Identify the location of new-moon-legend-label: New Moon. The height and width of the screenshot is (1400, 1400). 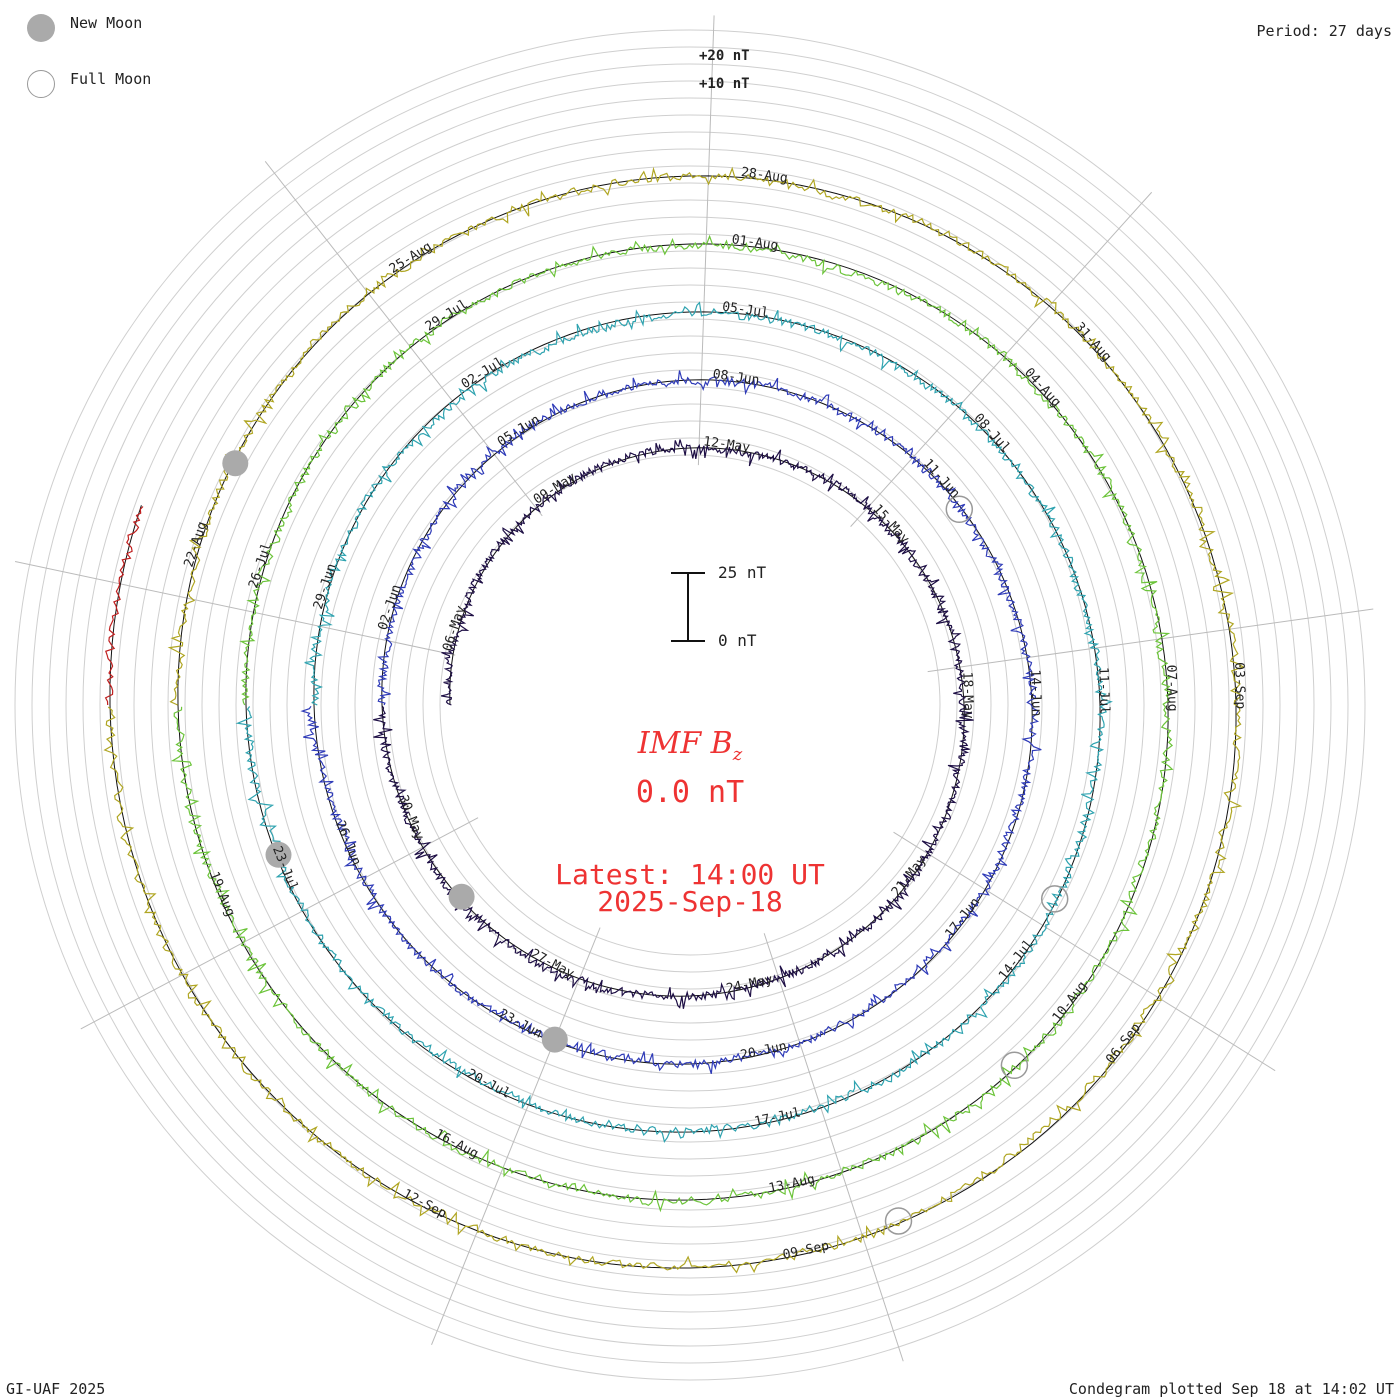
(106, 23).